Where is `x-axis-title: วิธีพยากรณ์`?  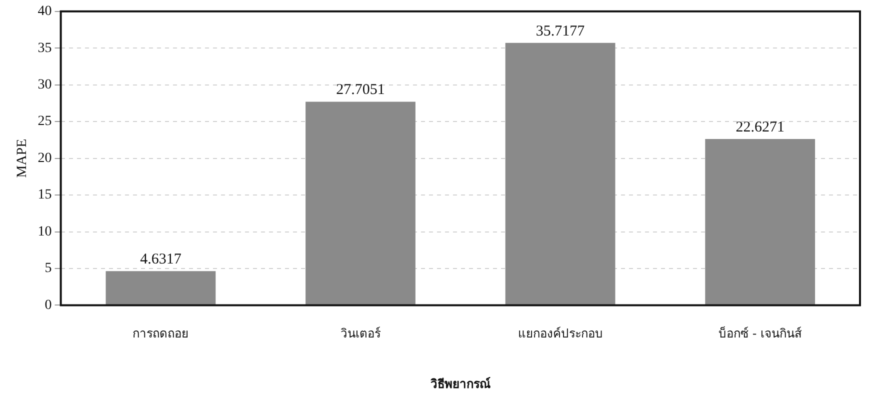
x-axis-title: วิธีพยากรณ์ is located at coordinates (460, 383).